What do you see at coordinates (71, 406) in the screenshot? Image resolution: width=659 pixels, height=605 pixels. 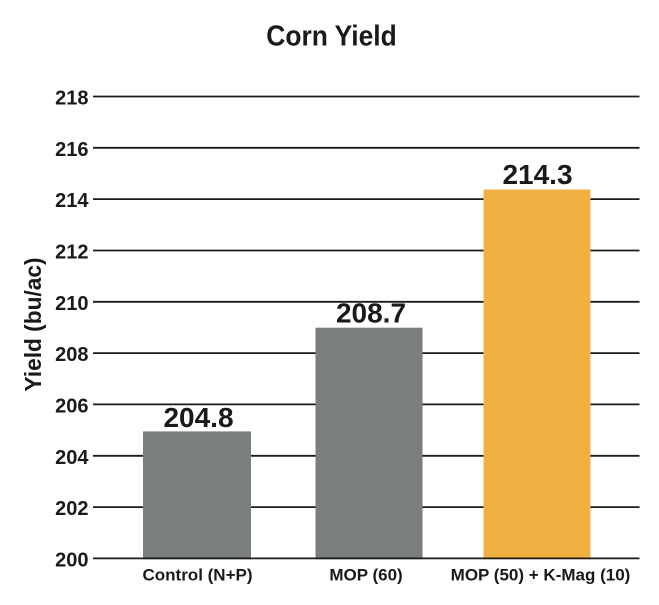 I see `svg-text: 206` at bounding box center [71, 406].